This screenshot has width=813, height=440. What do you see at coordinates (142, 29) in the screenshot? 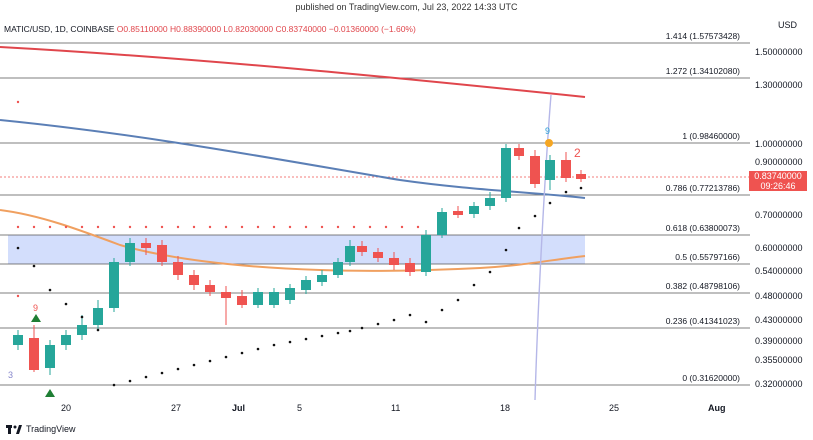
I see `ohlc-open: O0.85110000` at bounding box center [142, 29].